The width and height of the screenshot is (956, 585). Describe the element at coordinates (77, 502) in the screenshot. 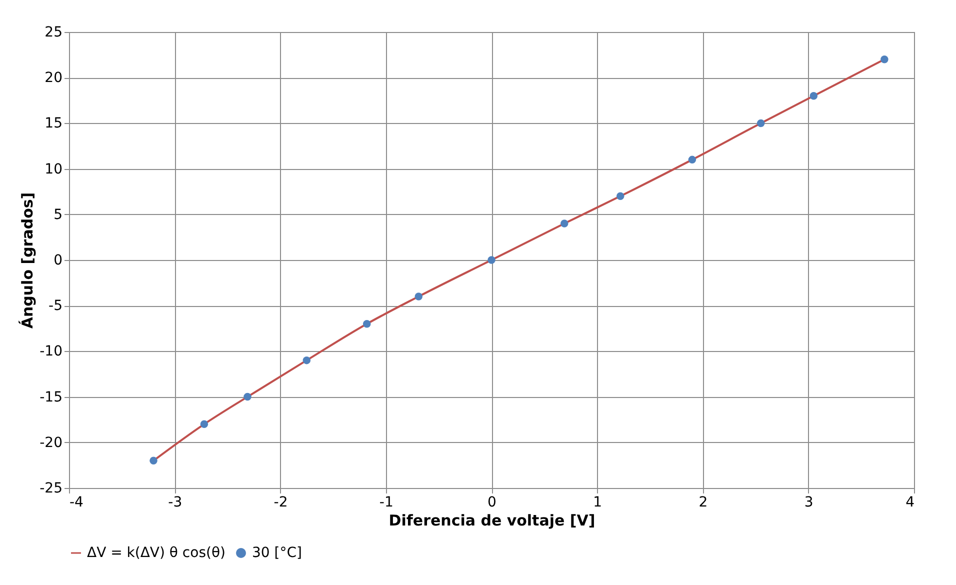

I see `x-tick-label: -4` at that location.